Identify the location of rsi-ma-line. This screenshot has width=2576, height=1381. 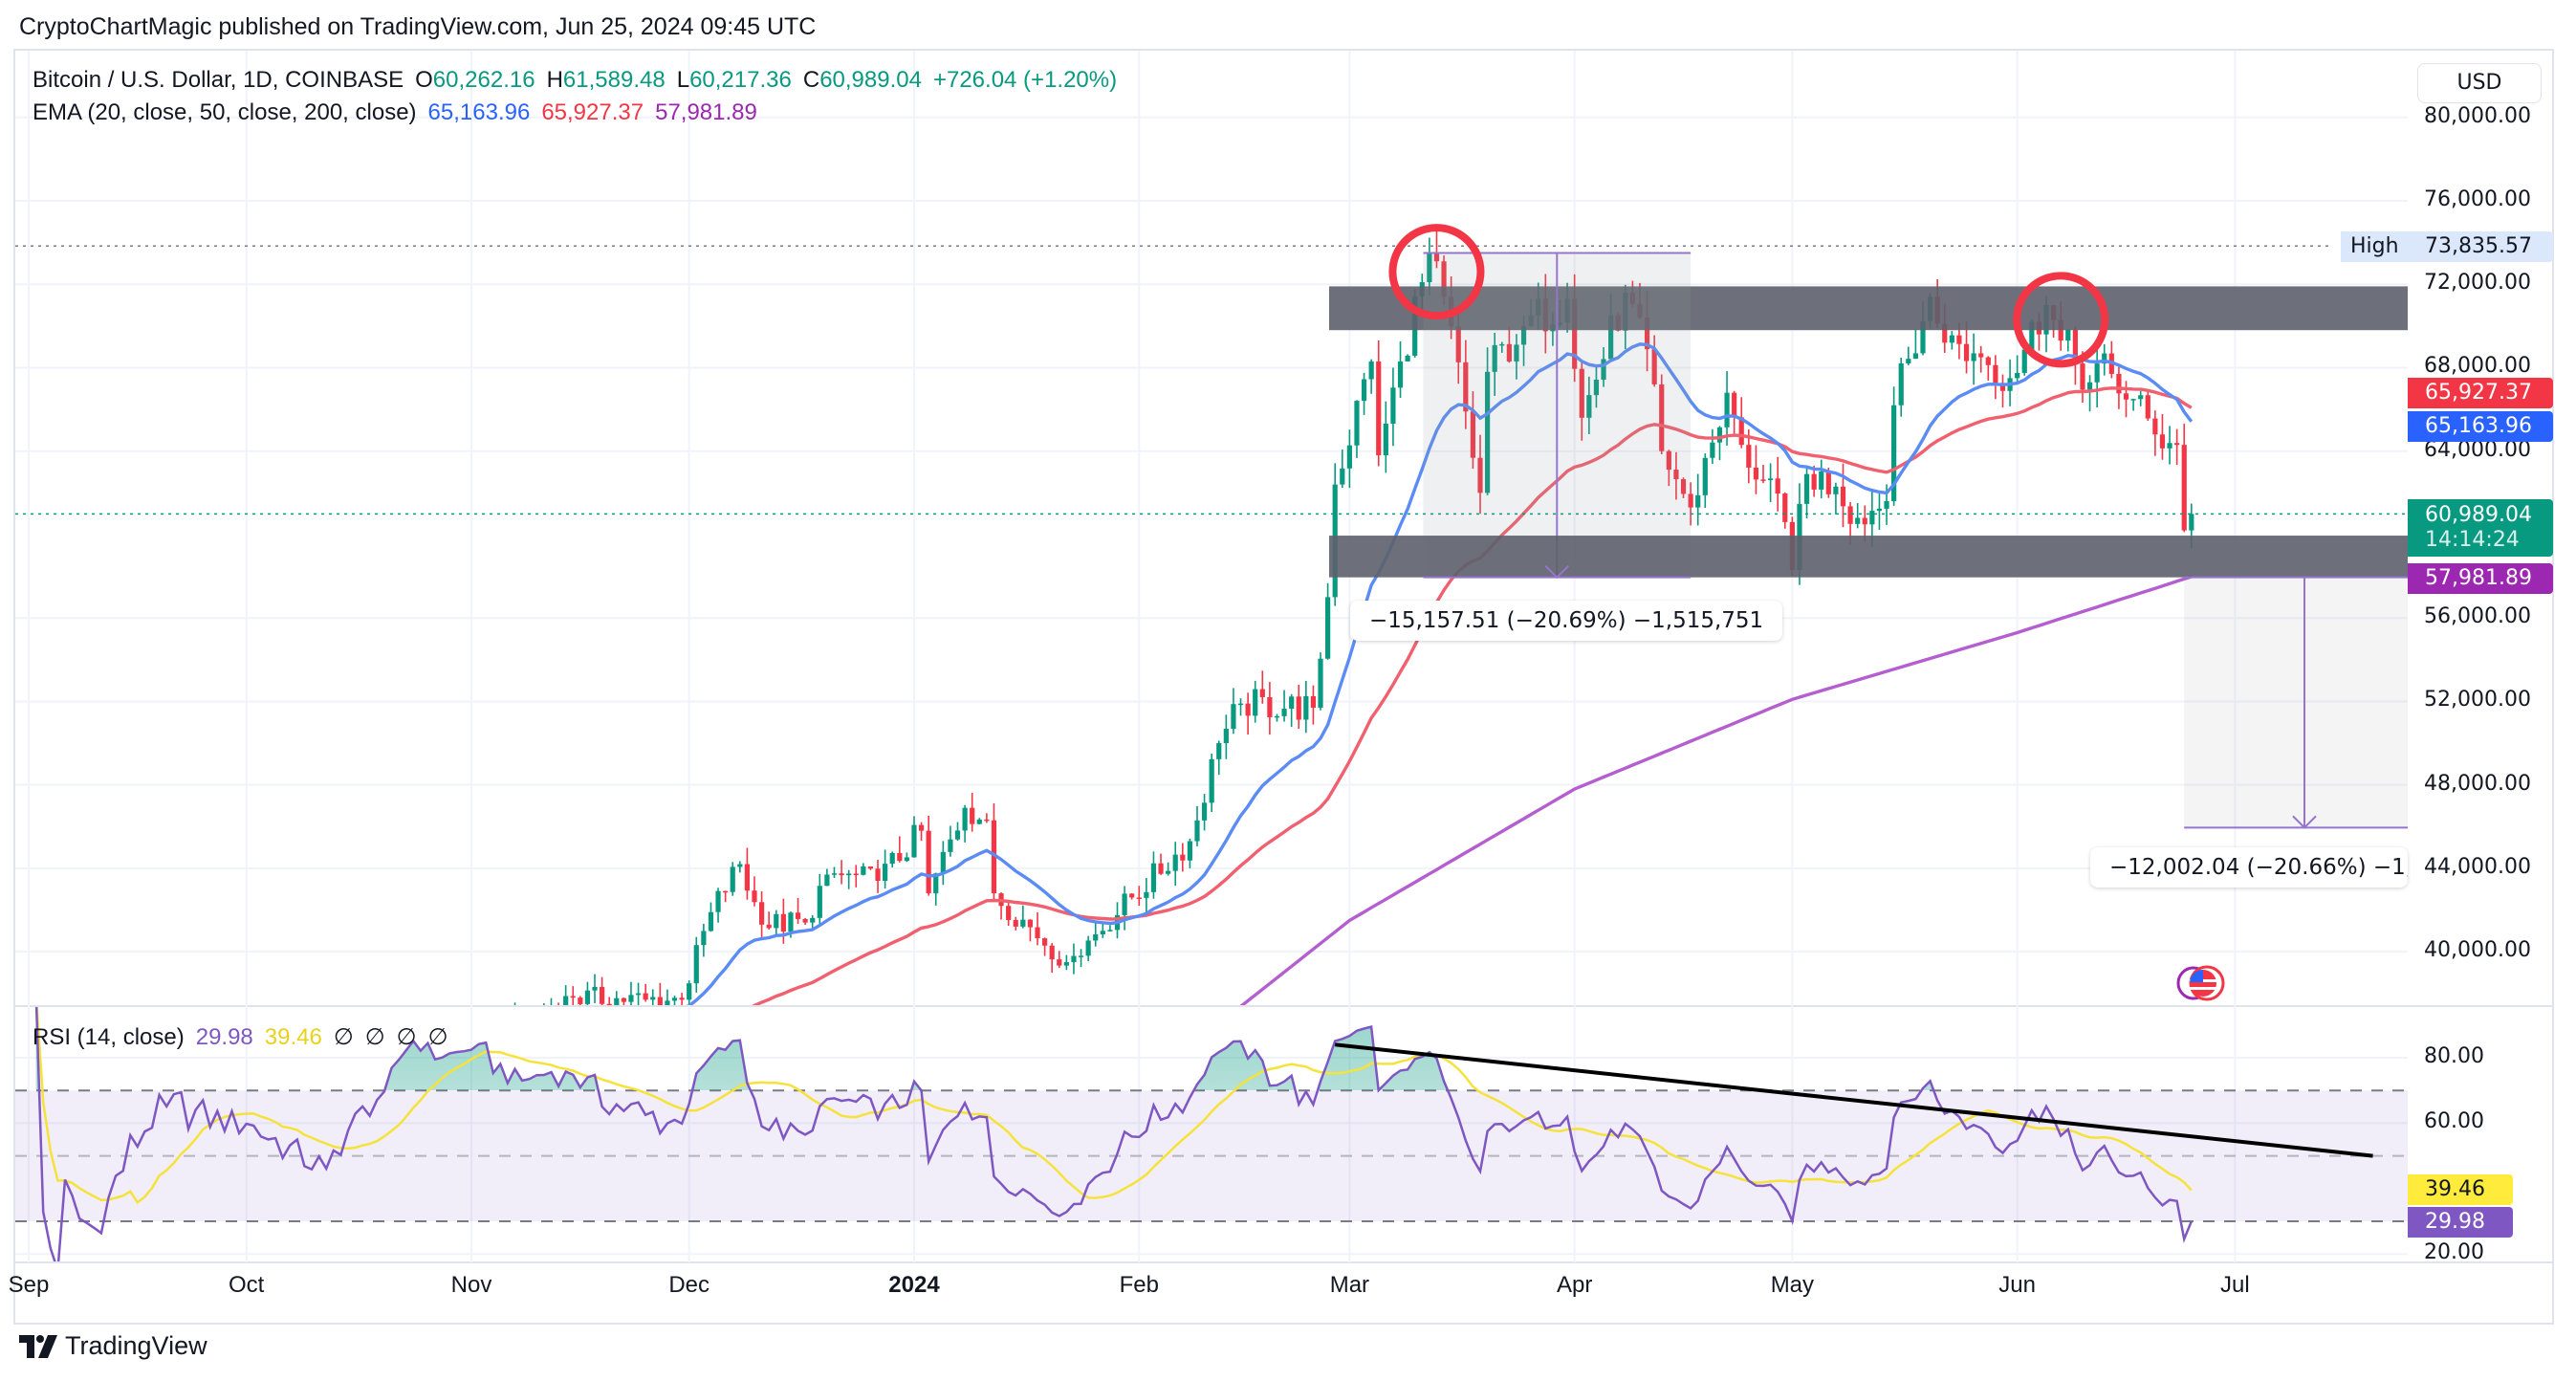
(1114, 1106).